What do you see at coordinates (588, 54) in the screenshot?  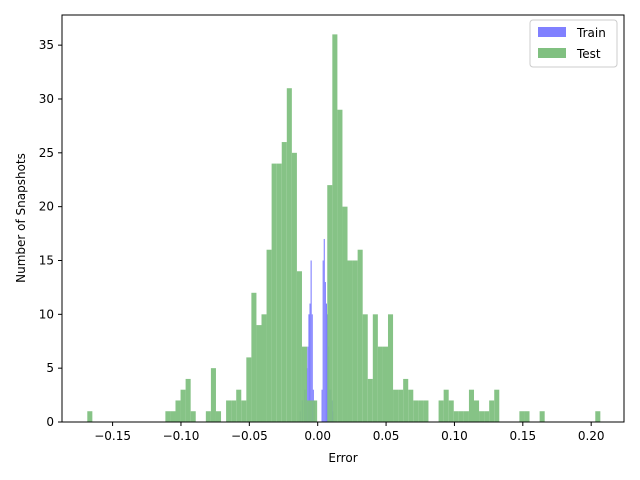 I see `legend-label-test: Test` at bounding box center [588, 54].